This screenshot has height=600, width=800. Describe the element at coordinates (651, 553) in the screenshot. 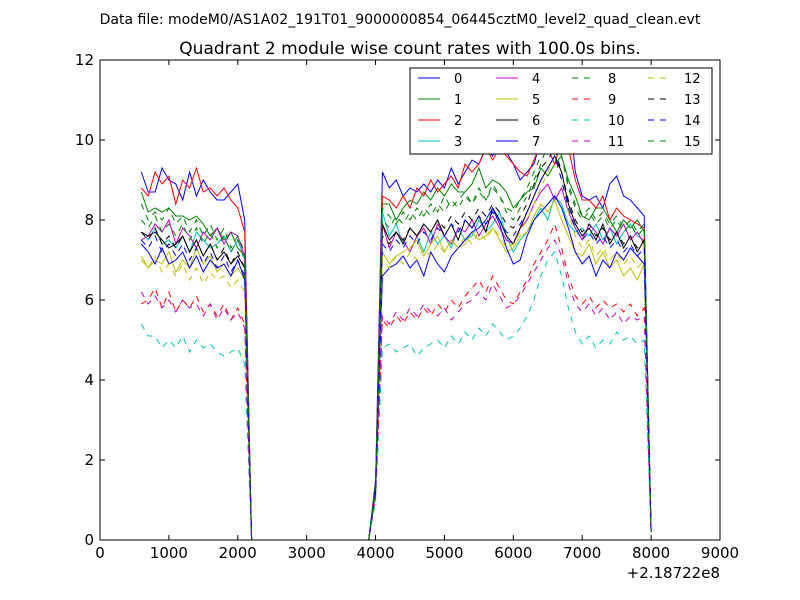

I see `x-tick-label: 8000` at that location.